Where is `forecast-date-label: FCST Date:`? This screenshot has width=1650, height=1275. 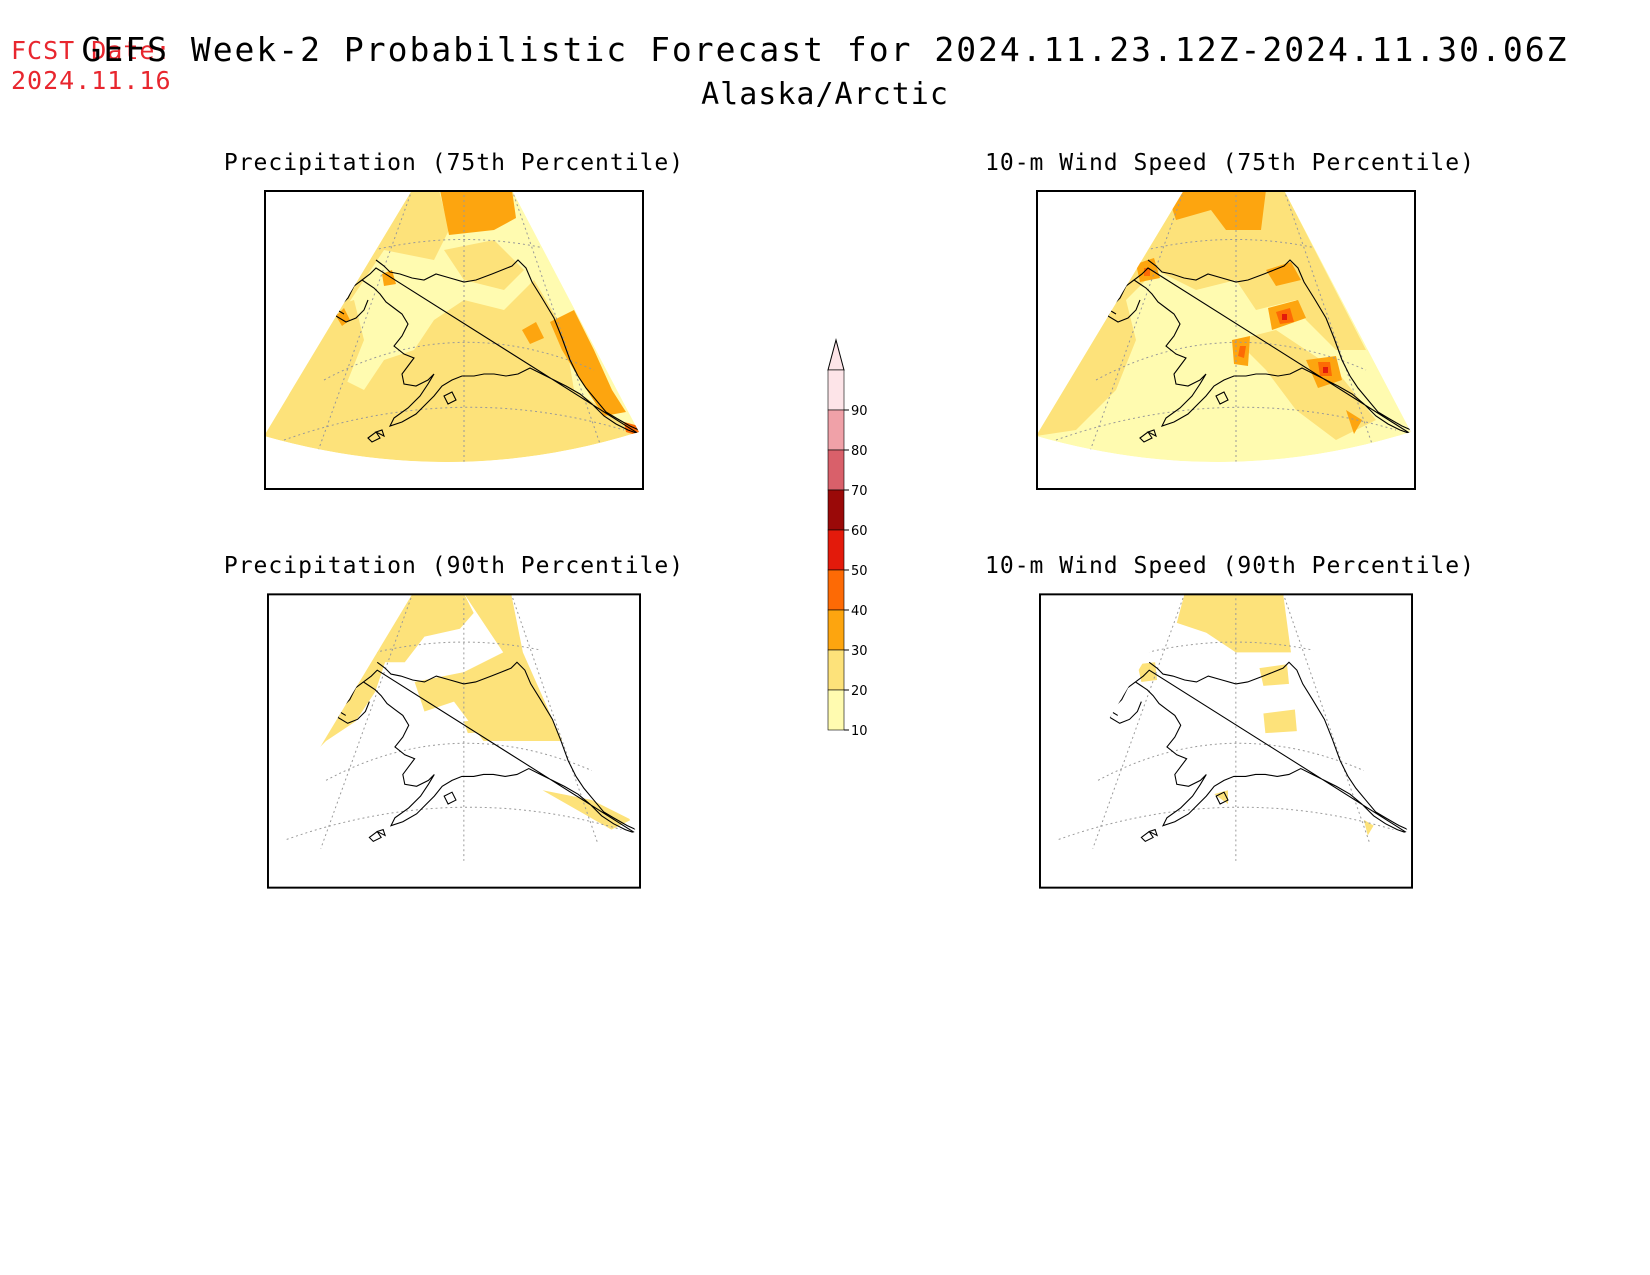
forecast-date-label: FCST Date: is located at coordinates (91, 50).